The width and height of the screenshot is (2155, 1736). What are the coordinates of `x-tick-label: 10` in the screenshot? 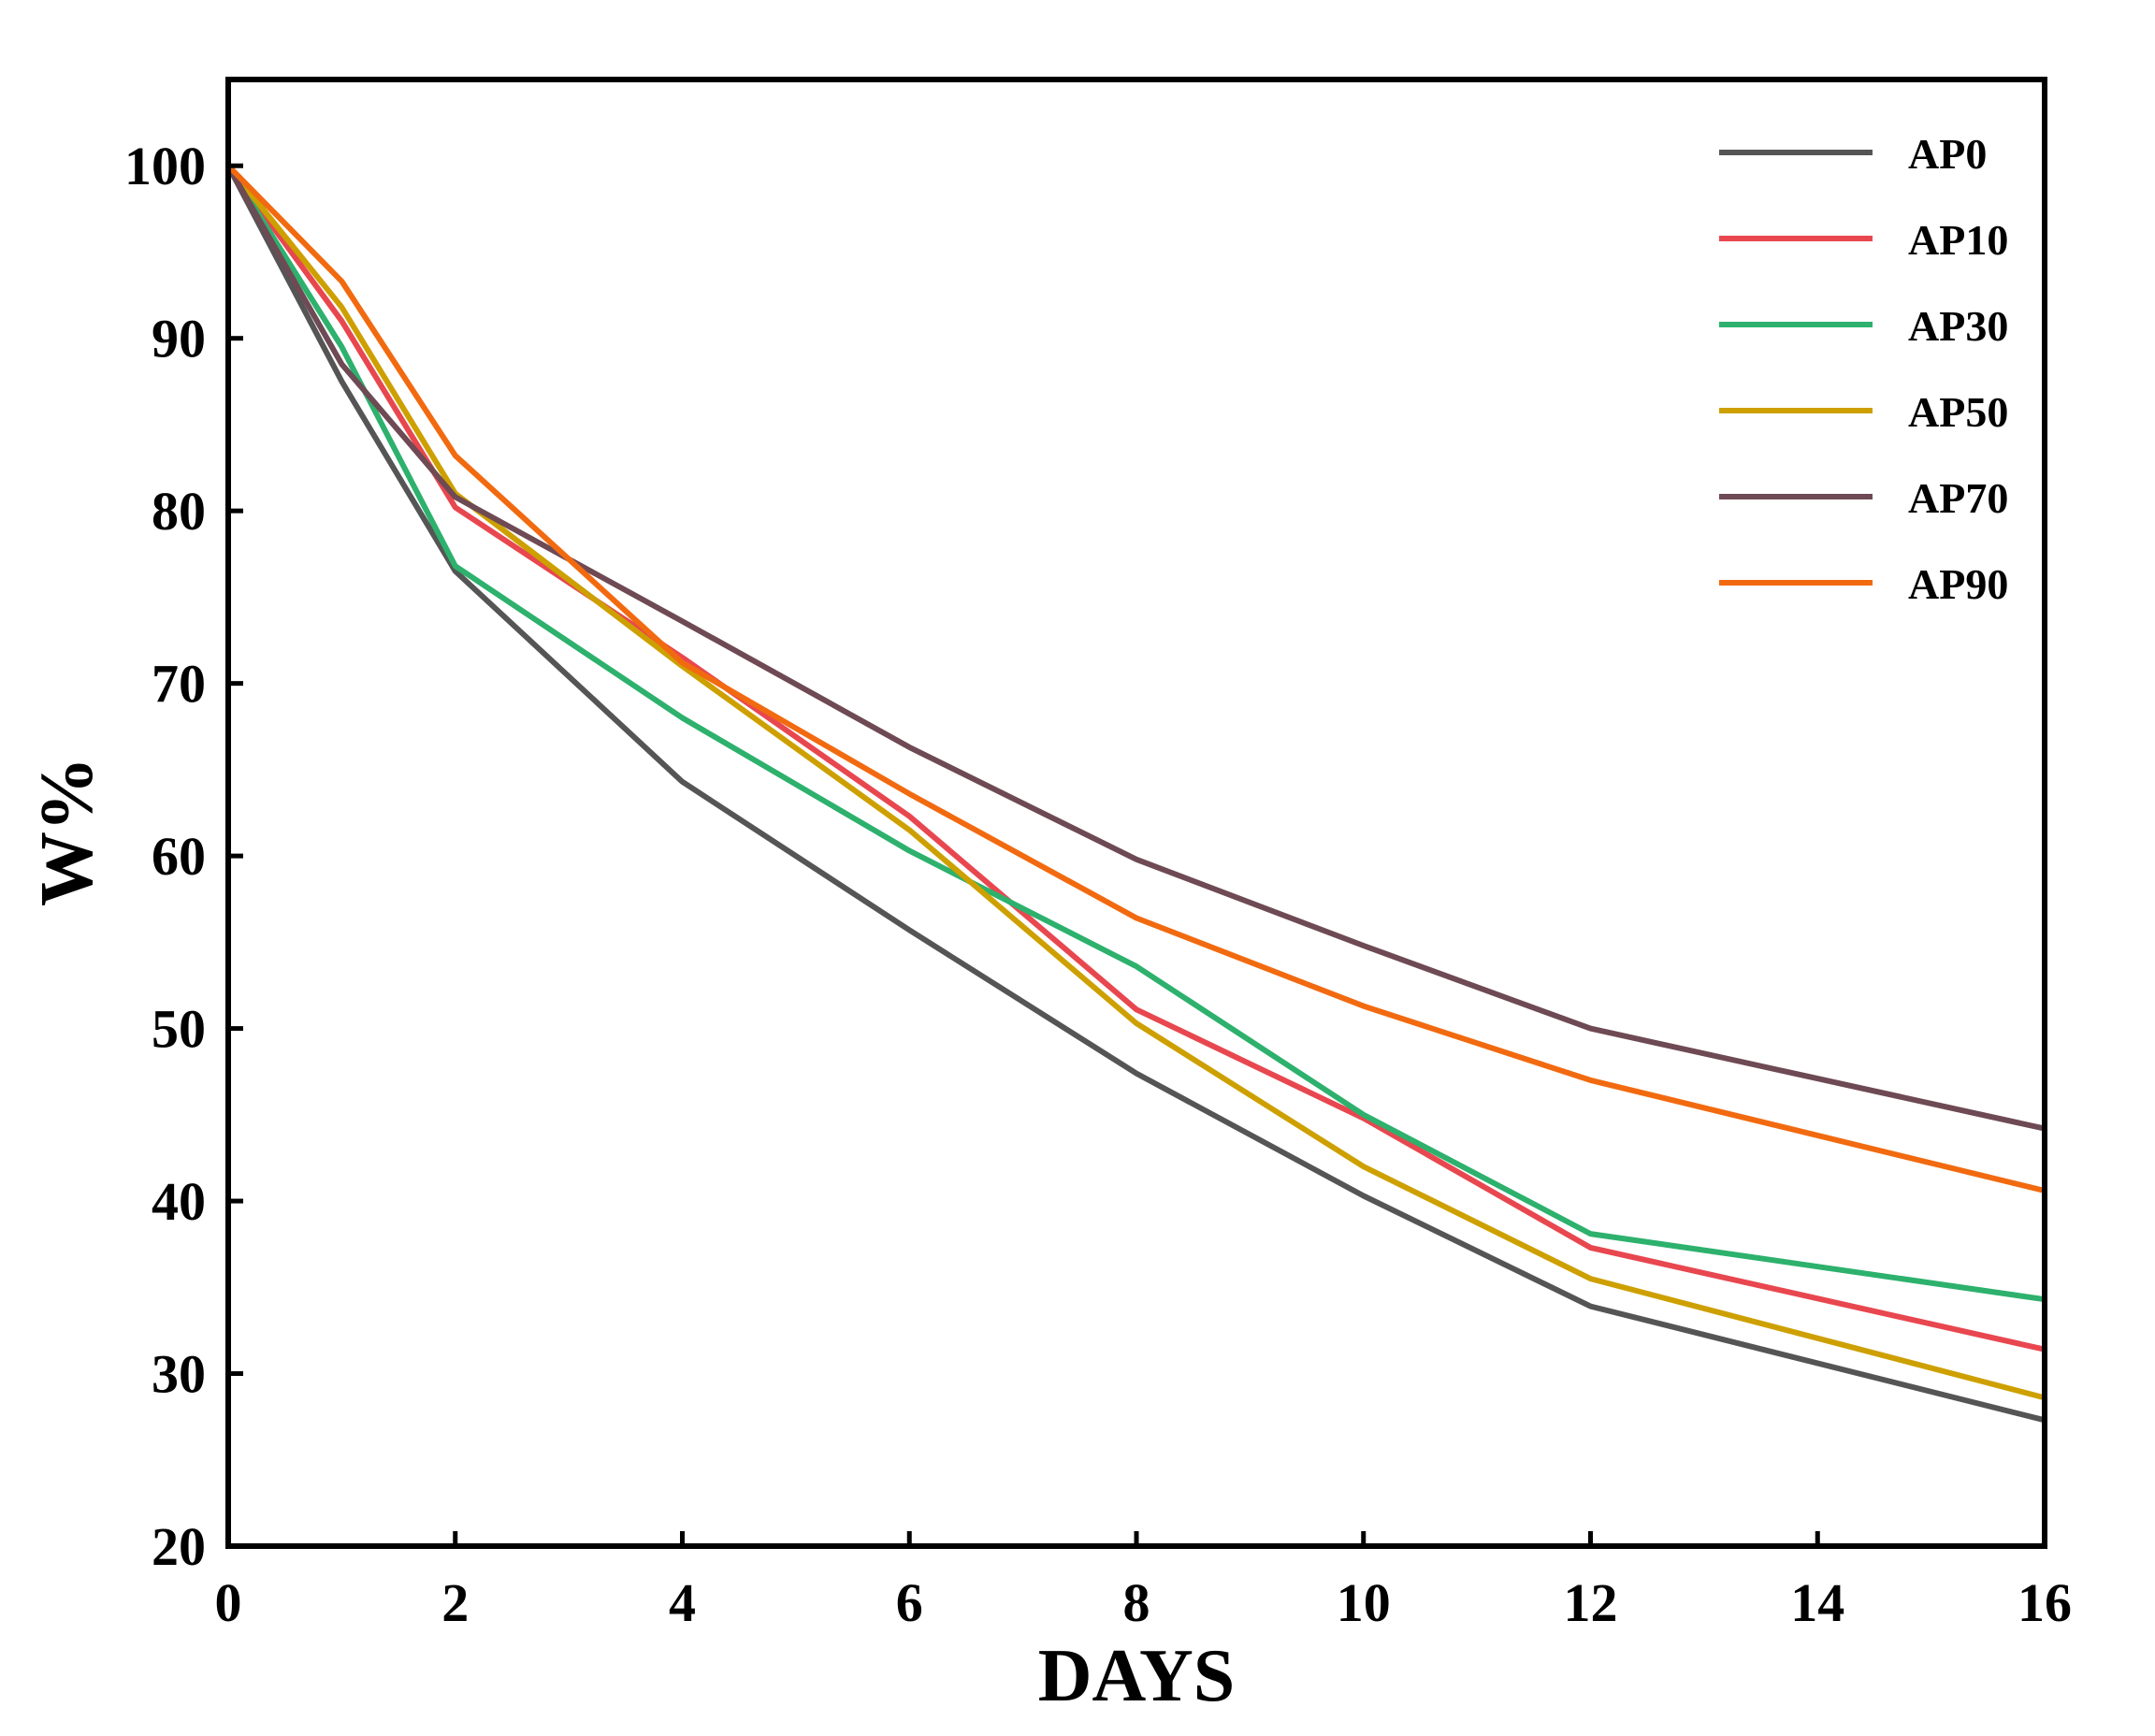 It's located at (1364, 1602).